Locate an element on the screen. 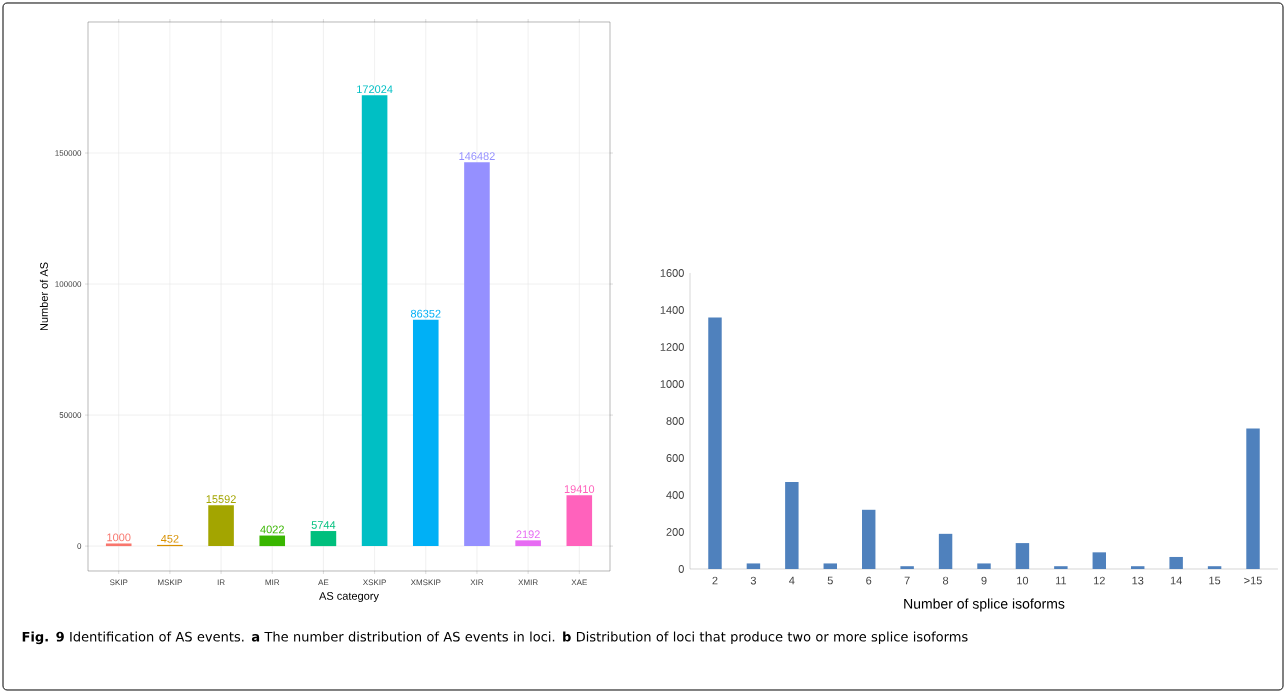 The image size is (1286, 693). x-tick-label: 10 is located at coordinates (1023, 580).